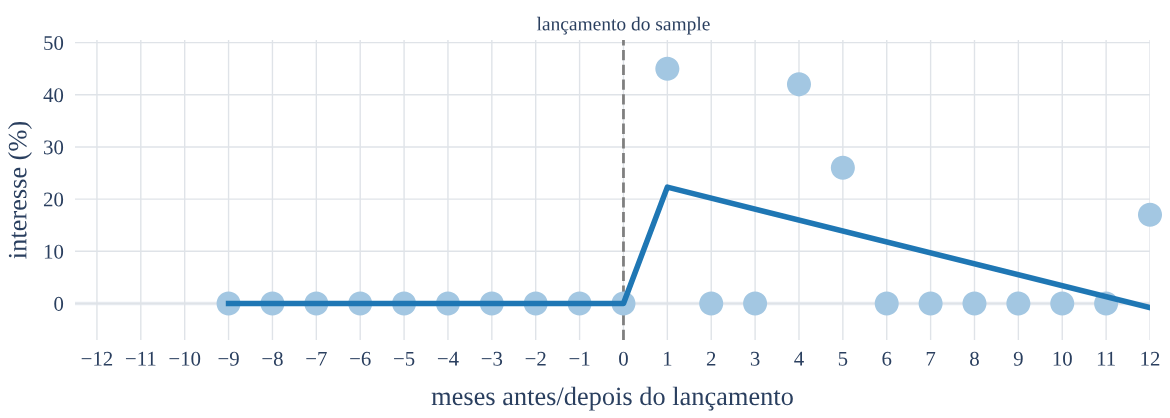 This screenshot has height=418, width=1170. I want to click on x-tick-label: −11, so click(140, 358).